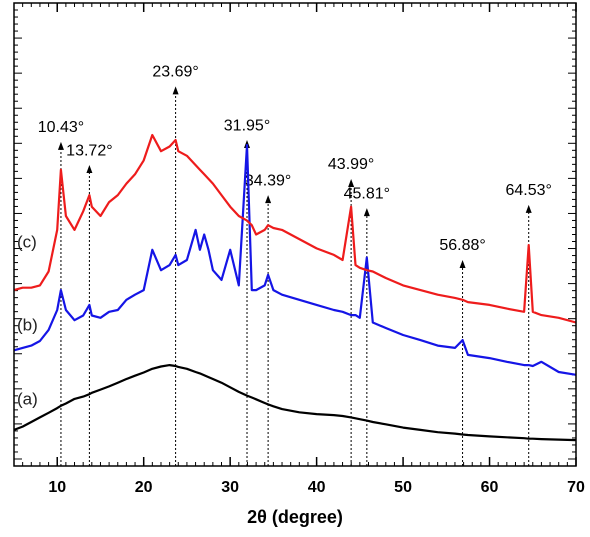  I want to click on peak-label: 43.99°, so click(351, 164).